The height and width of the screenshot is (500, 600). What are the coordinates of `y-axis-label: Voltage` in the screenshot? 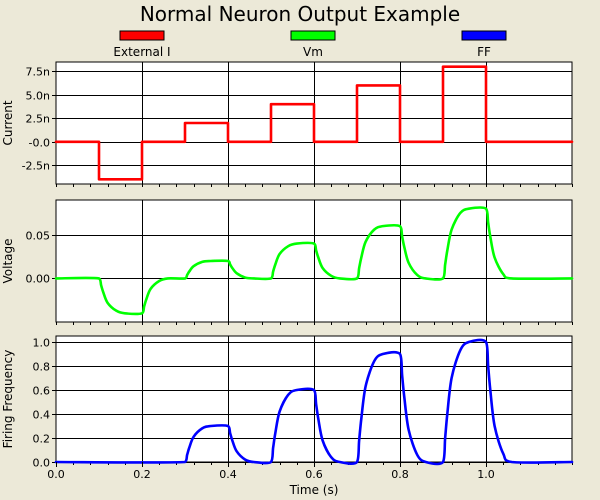 It's located at (8, 260).